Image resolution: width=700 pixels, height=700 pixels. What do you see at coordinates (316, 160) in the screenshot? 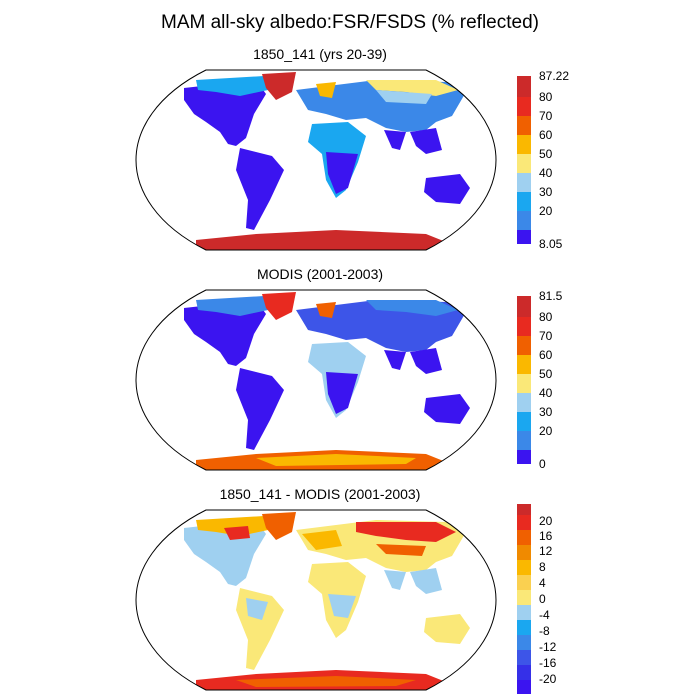
I see `panel-1-map` at bounding box center [316, 160].